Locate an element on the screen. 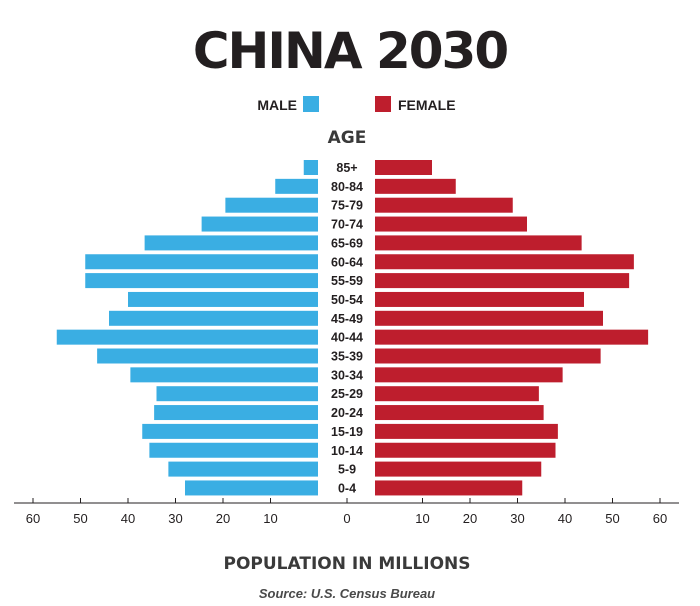 The height and width of the screenshot is (606, 700). x-tick-label-right-50: 50 is located at coordinates (612, 518).